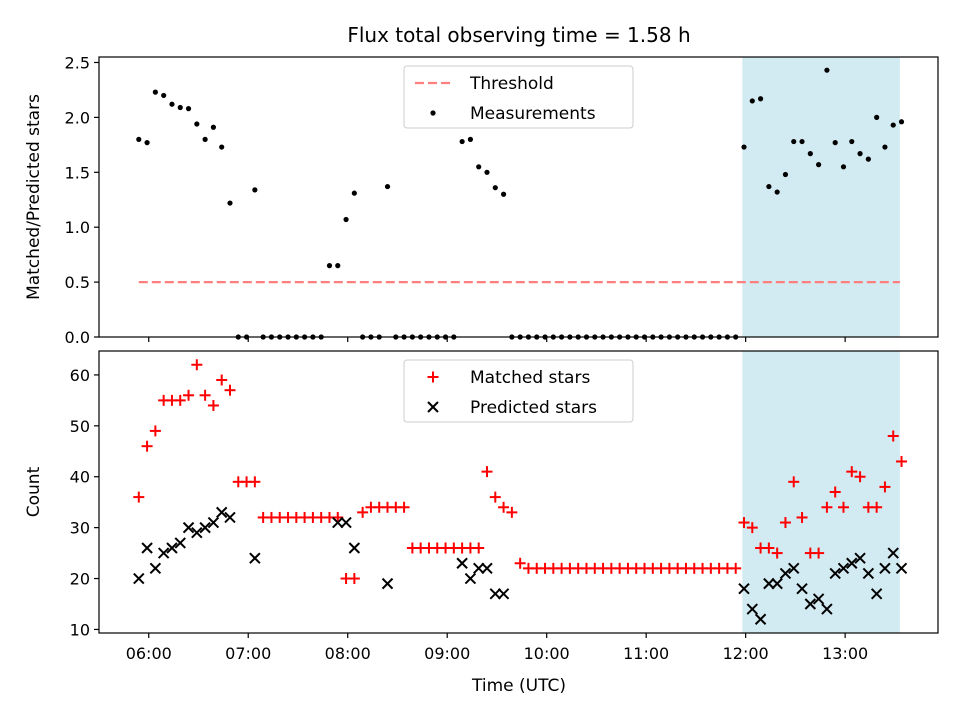 Image resolution: width=960 pixels, height=724 pixels. I want to click on y-tick-label: 50, so click(80, 426).